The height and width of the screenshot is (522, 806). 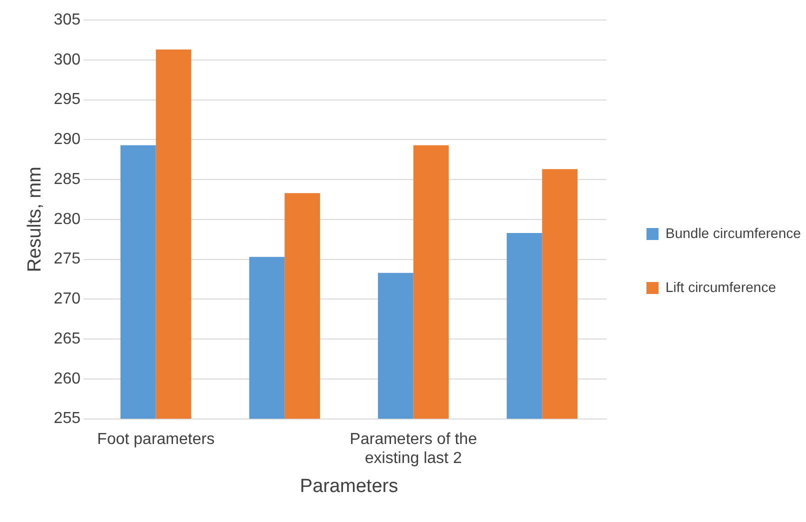 I want to click on x-axis-title: Parameters, so click(x=349, y=486).